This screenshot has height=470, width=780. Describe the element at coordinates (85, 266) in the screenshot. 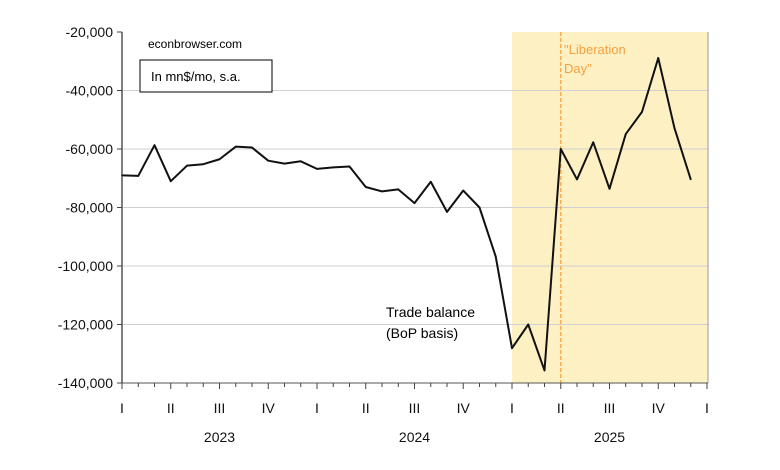

I see `y-tick-label: -100,000` at that location.